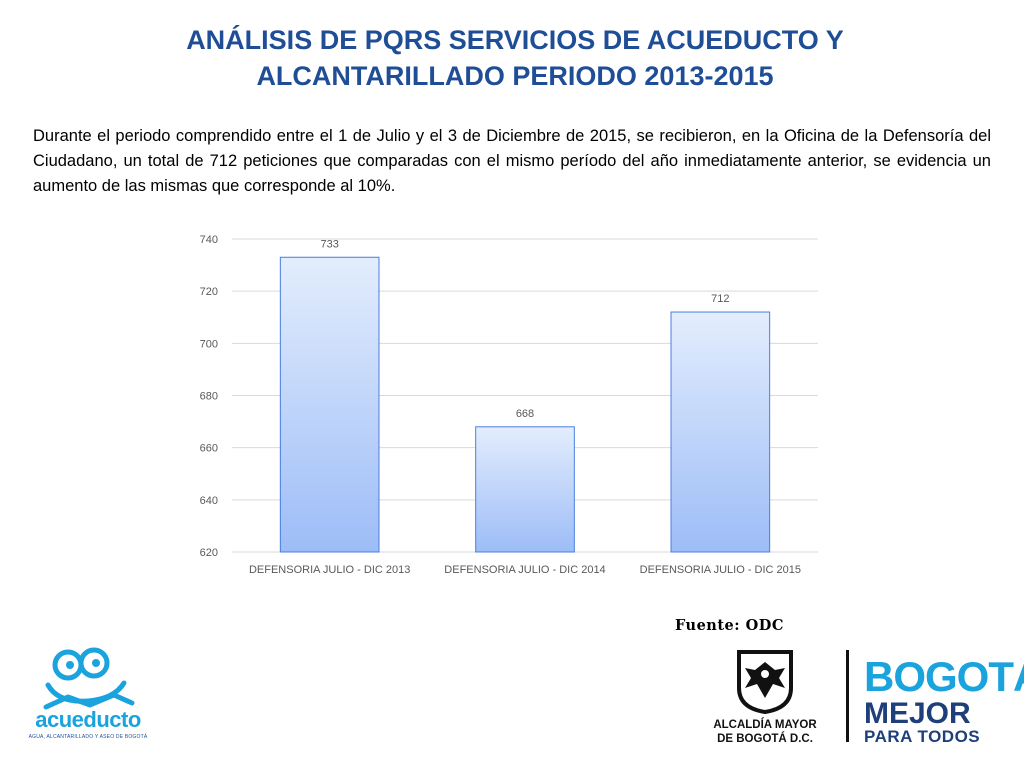 This screenshot has height=768, width=1024. Describe the element at coordinates (209, 344) in the screenshot. I see `y-tick-label: 700` at that location.